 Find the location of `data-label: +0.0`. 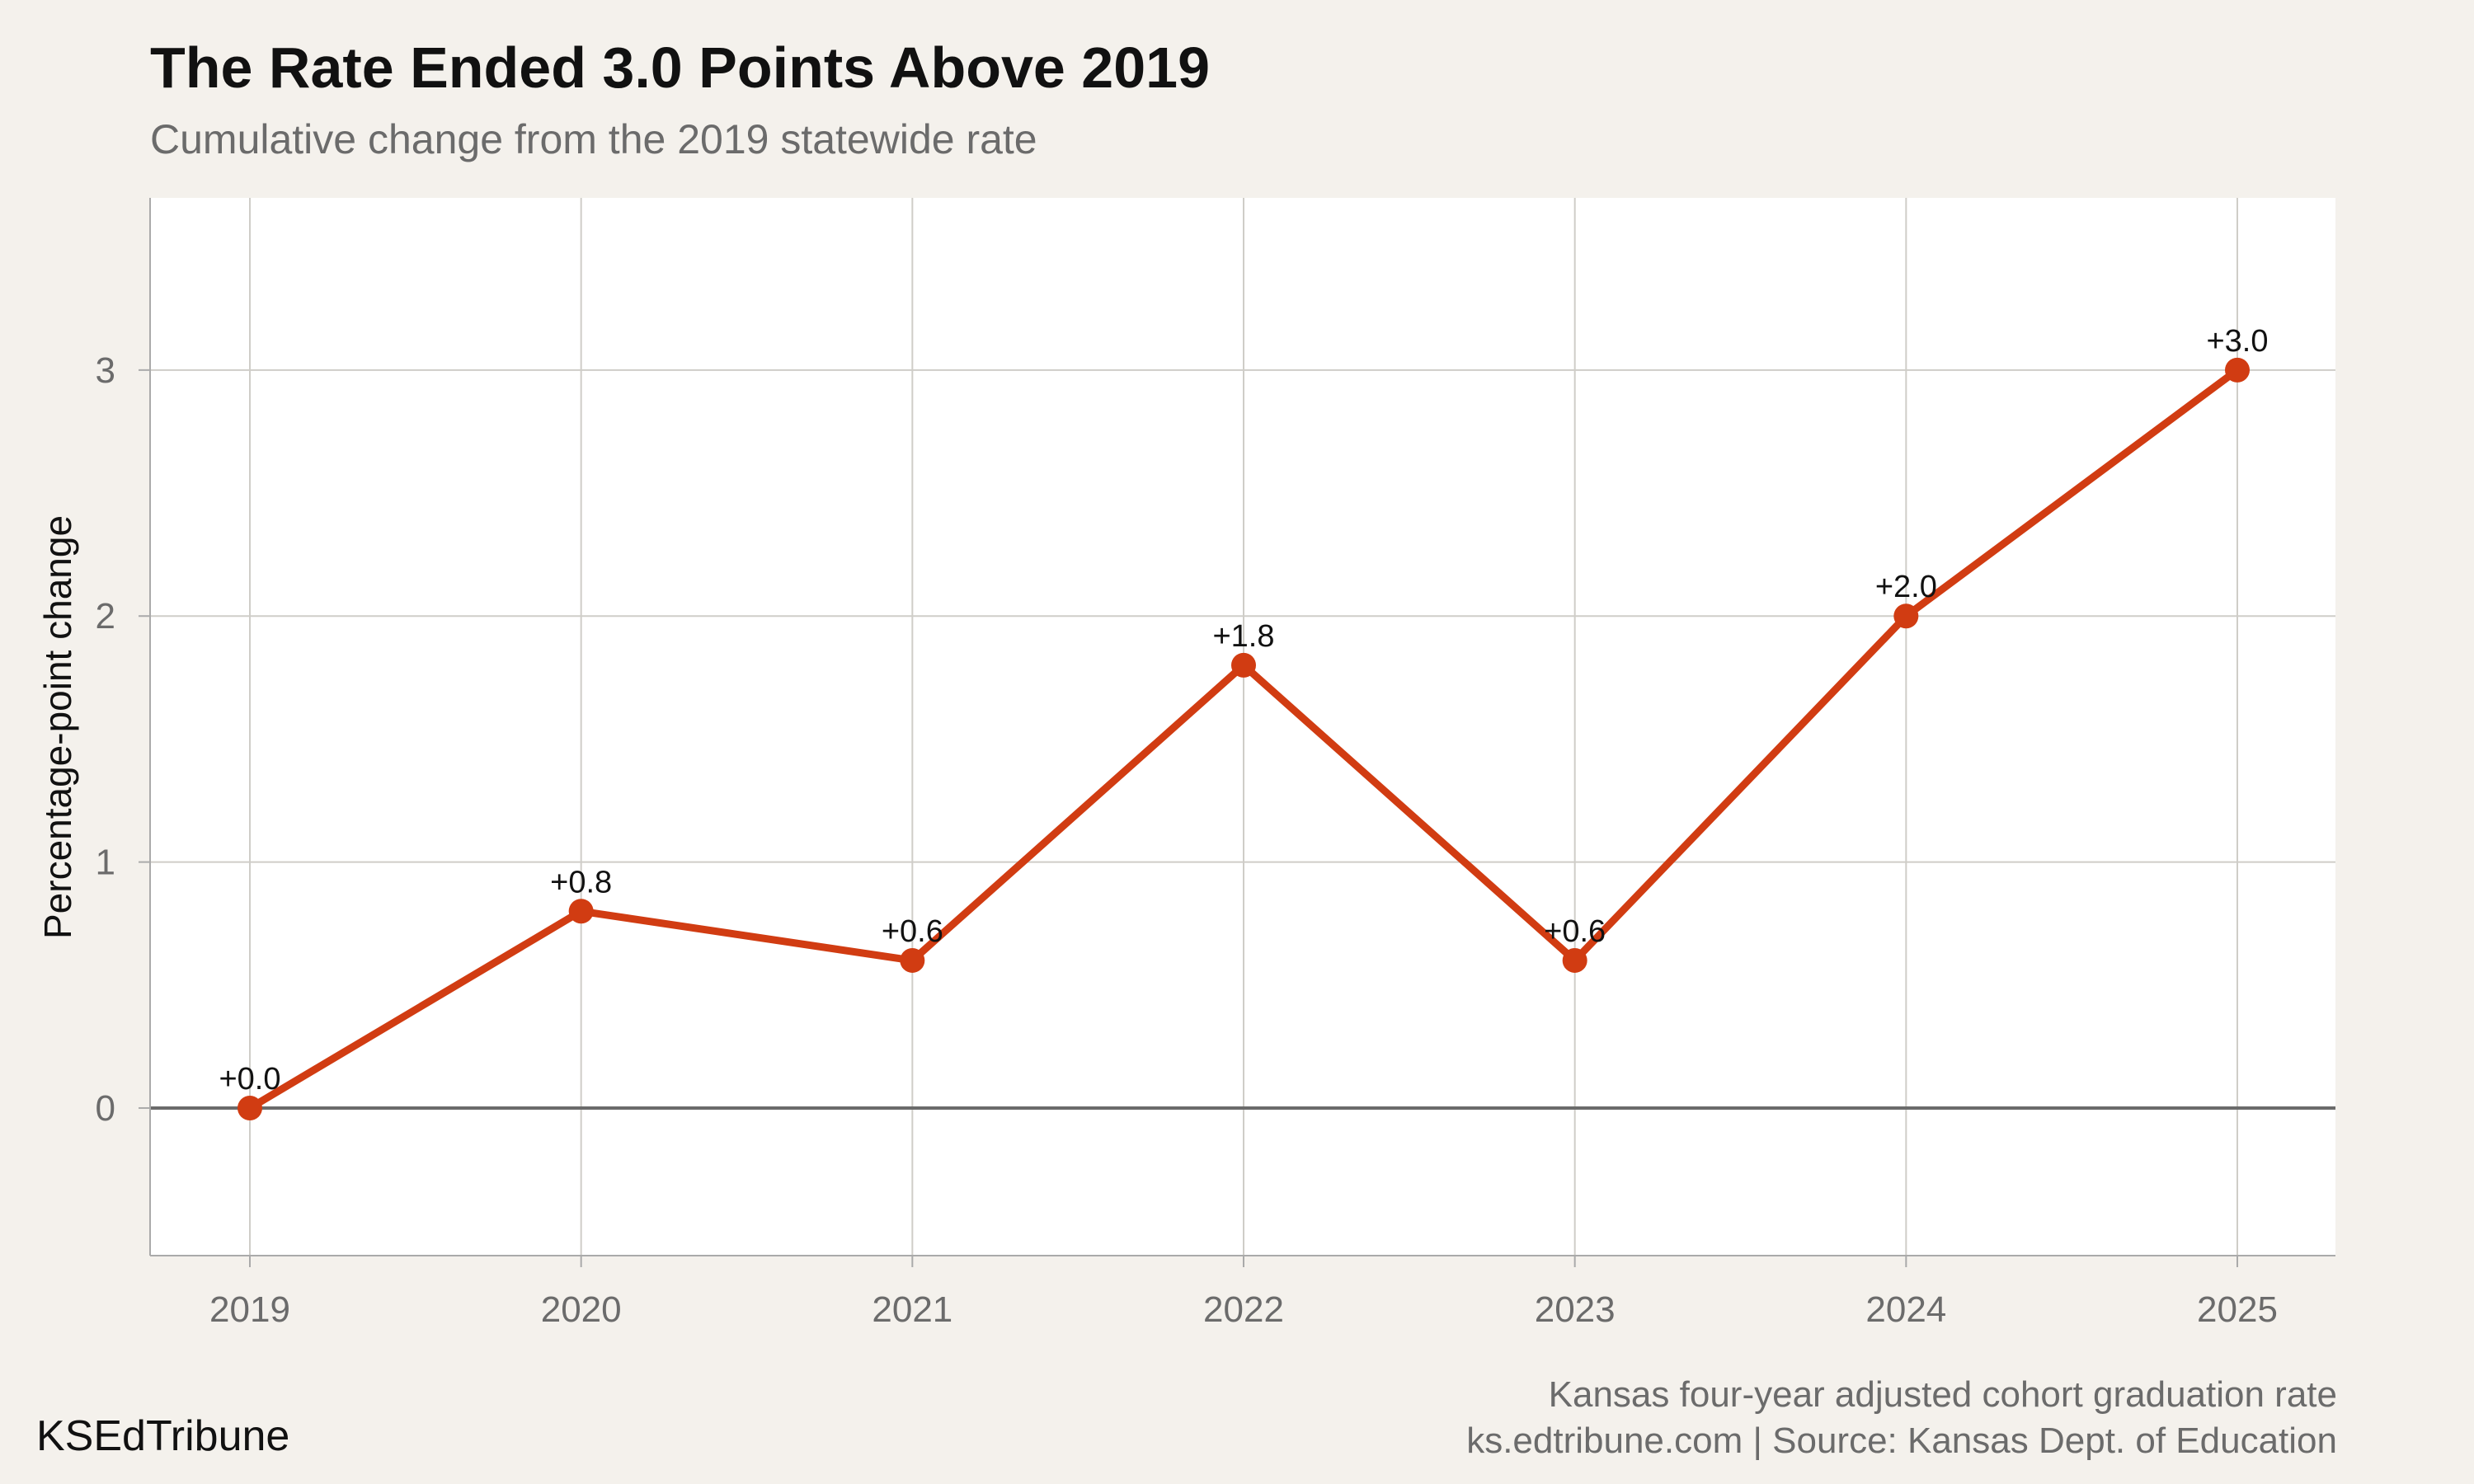

data-label: +0.0 is located at coordinates (249, 1079).